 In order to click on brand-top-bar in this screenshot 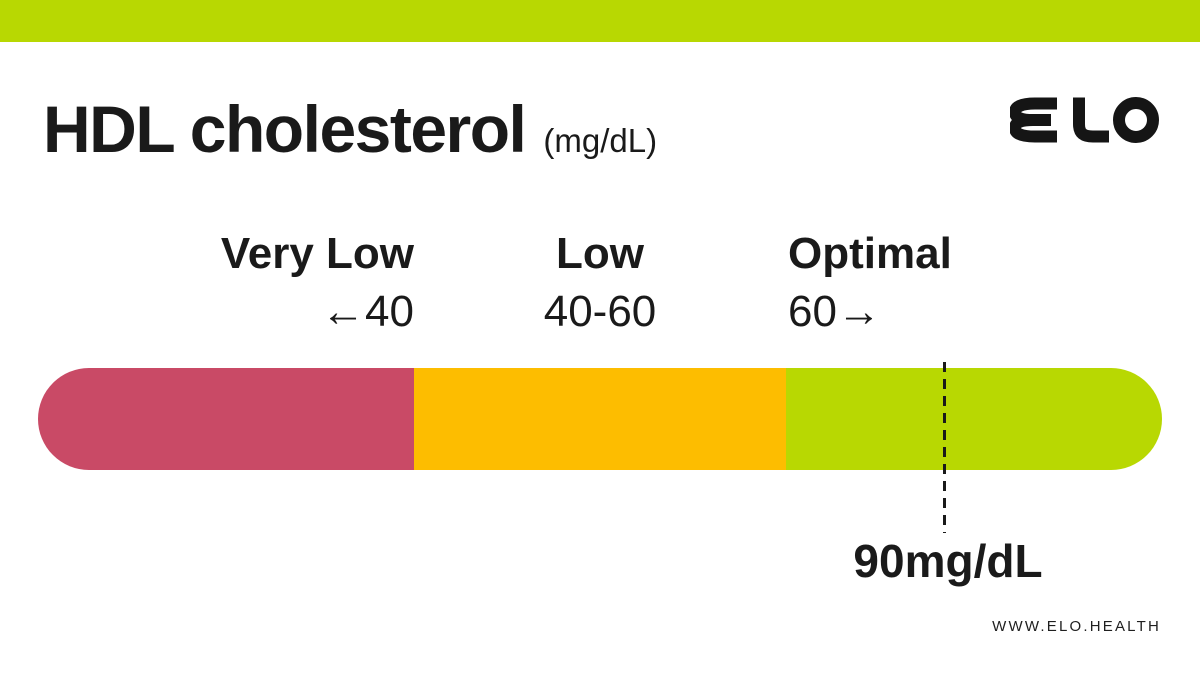, I will do `click(600, 21)`.